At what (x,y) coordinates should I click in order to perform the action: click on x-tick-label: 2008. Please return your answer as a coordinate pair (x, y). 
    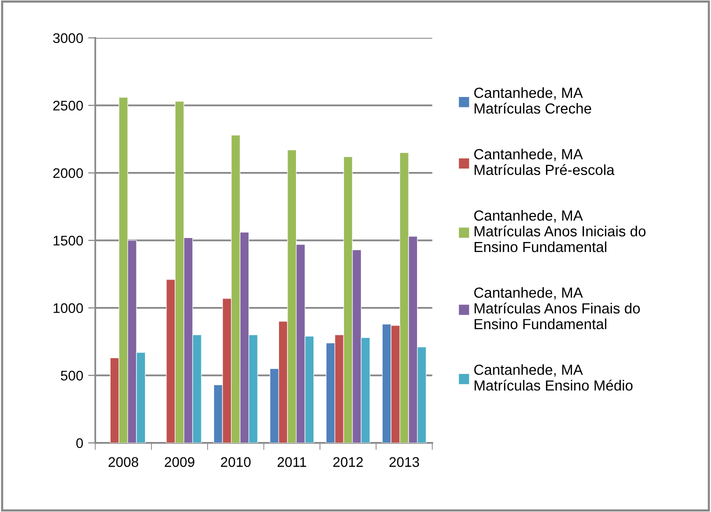
    Looking at the image, I should click on (123, 462).